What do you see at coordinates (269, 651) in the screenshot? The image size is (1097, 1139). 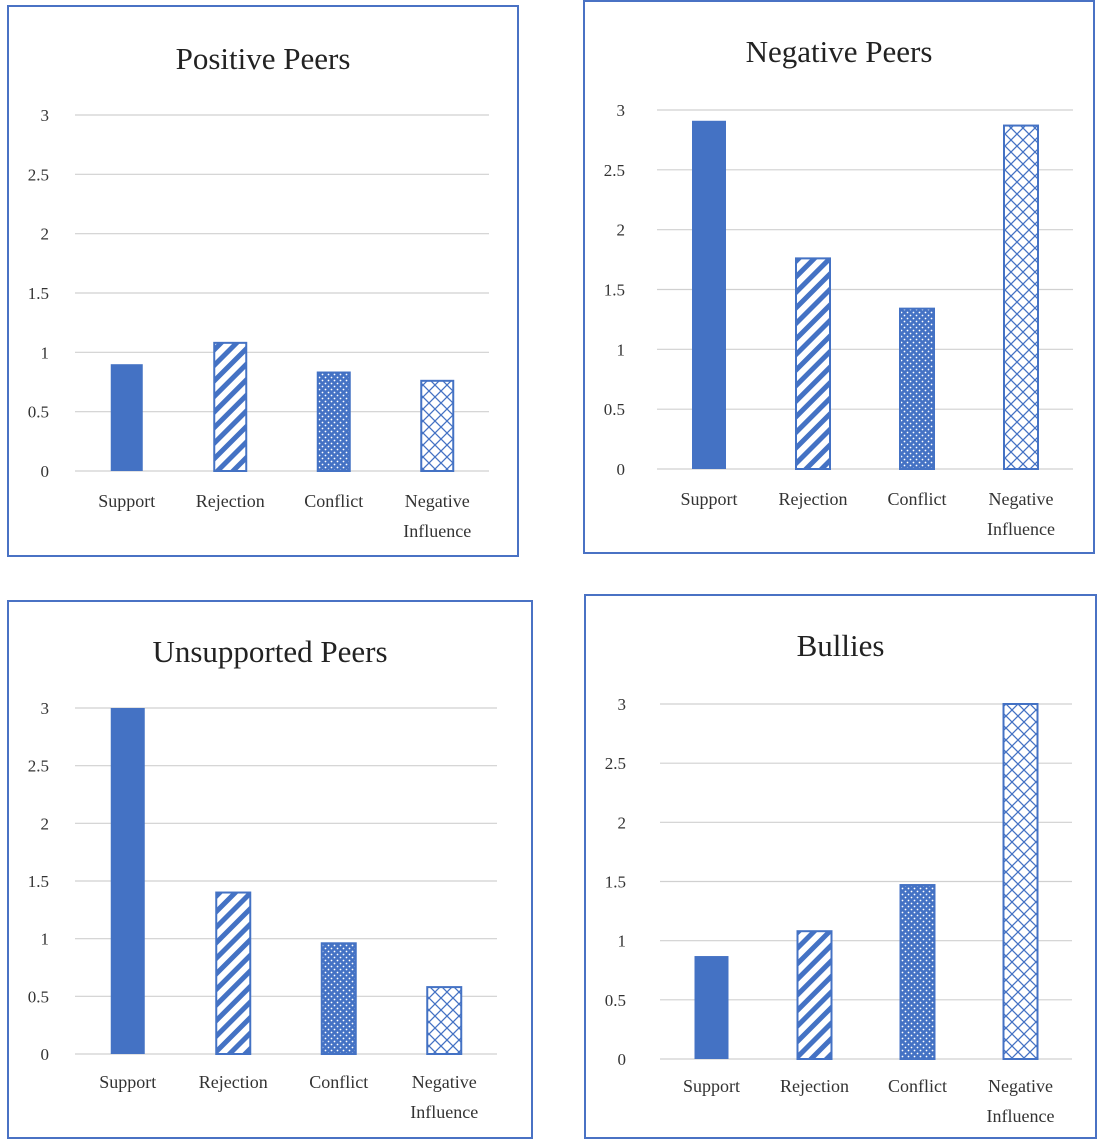 I see `chart-title: Unsupported Peers` at bounding box center [269, 651].